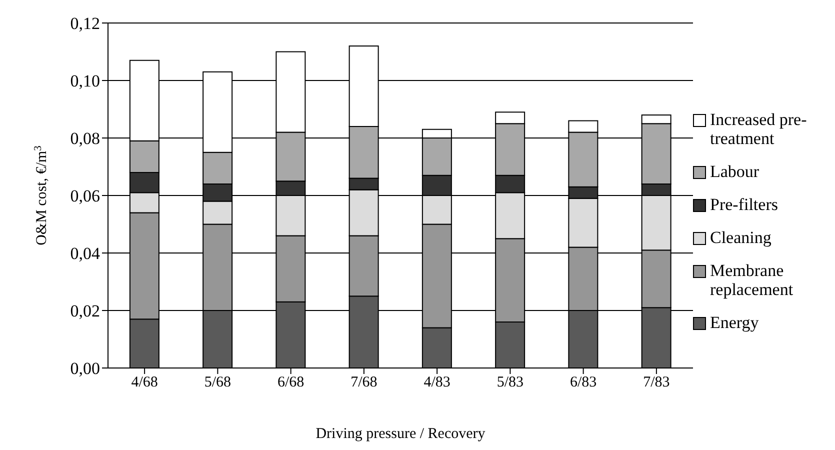  What do you see at coordinates (290, 382) in the screenshot?
I see `x-tick-label: 6/68` at bounding box center [290, 382].